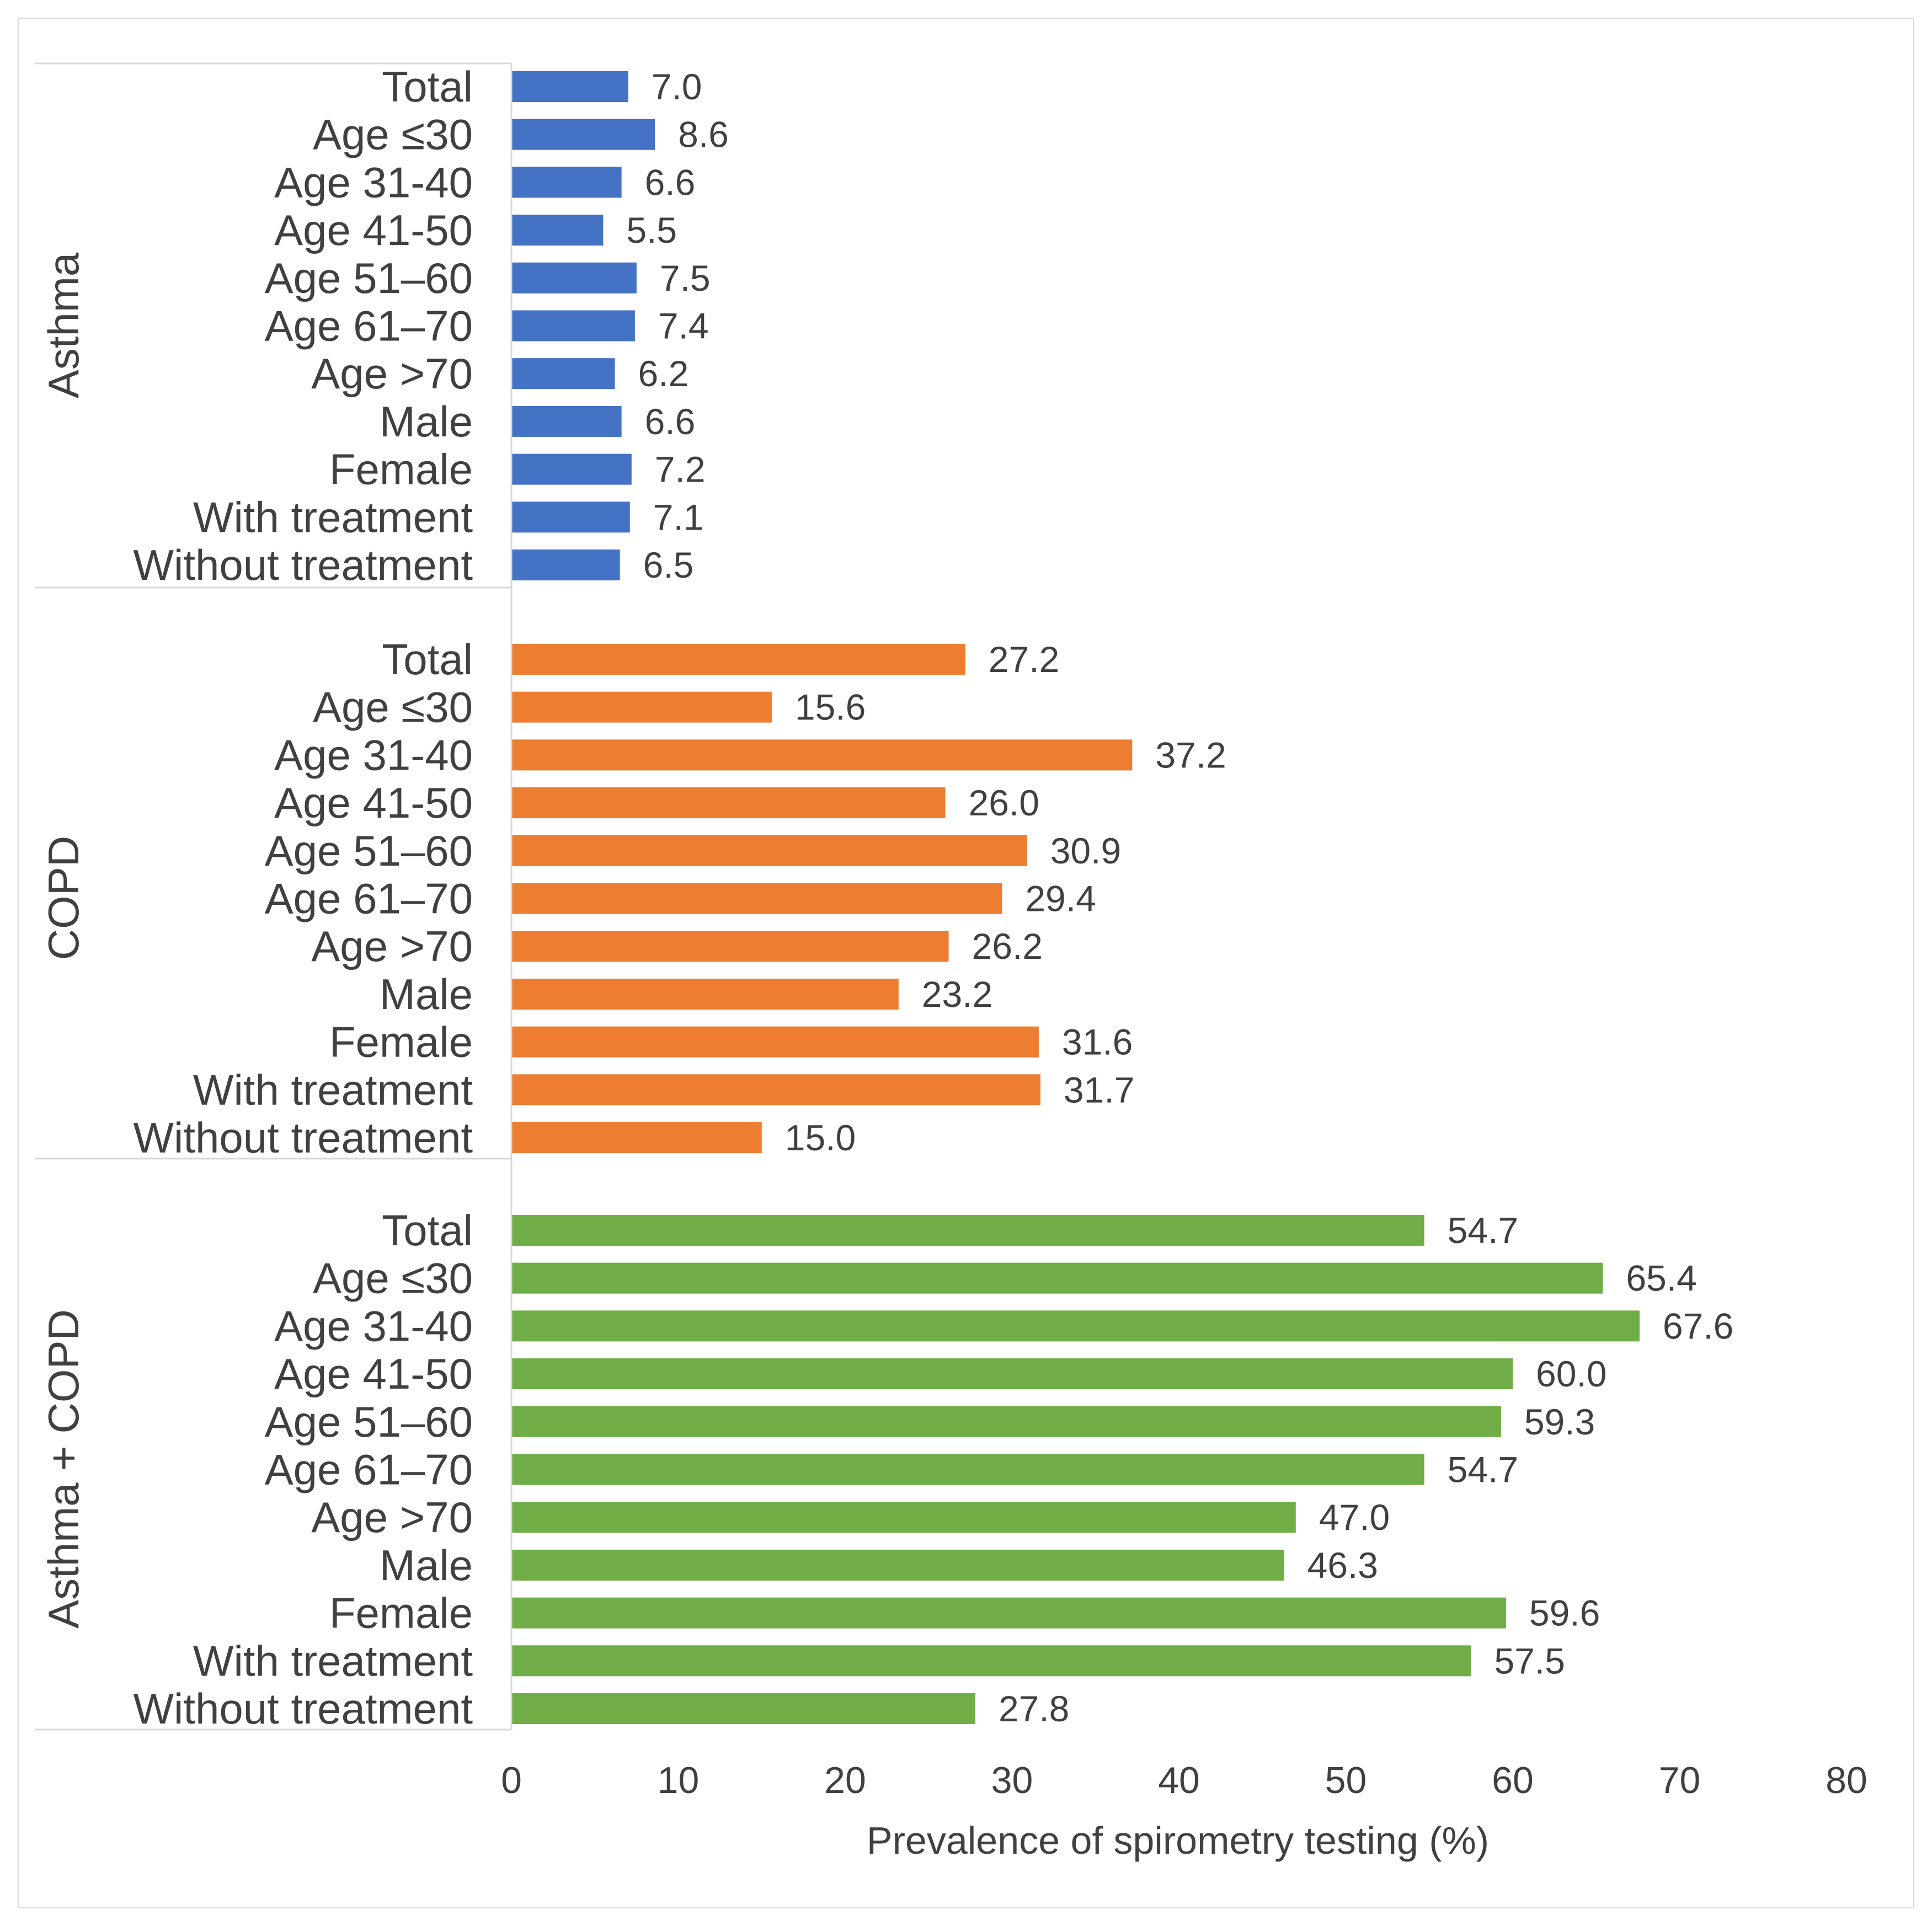  Describe the element at coordinates (1085, 850) in the screenshot. I see `value-label-copd: 30.9` at that location.